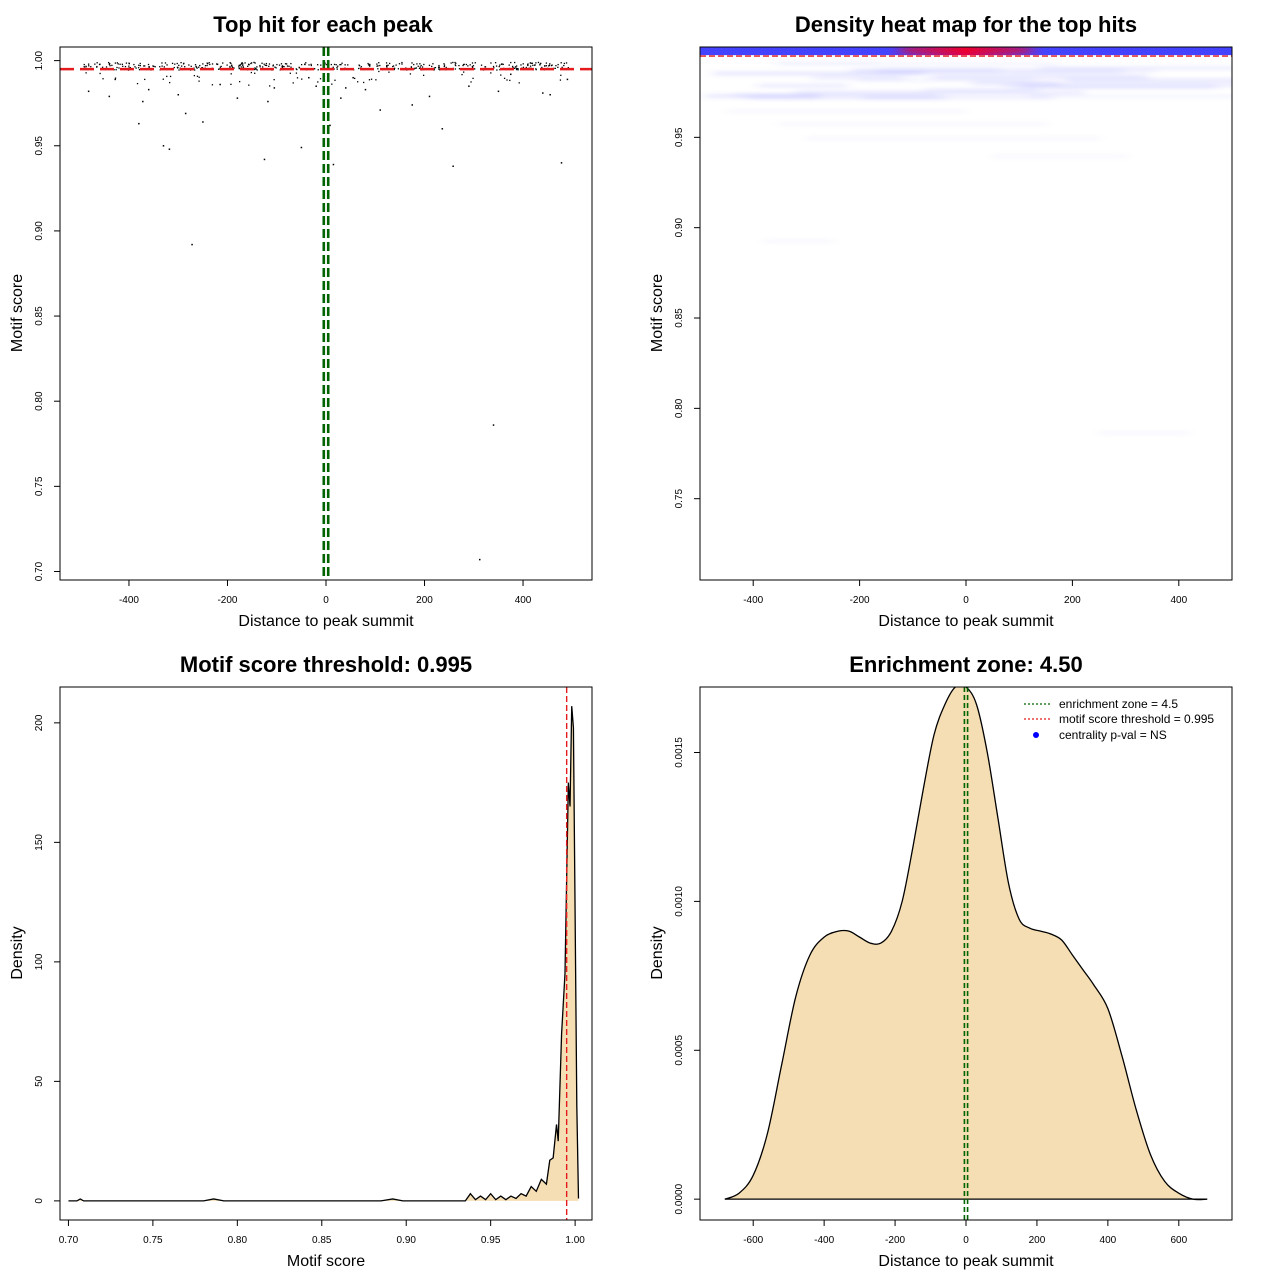 The height and width of the screenshot is (1285, 1280). What do you see at coordinates (406, 1240) in the screenshot?
I see `x-tick-label: 0.90` at bounding box center [406, 1240].